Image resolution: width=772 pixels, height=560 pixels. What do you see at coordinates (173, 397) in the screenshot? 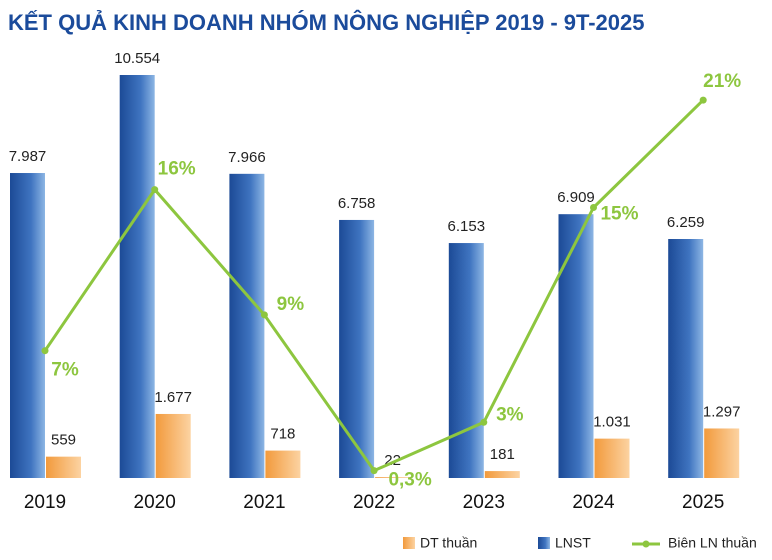
I see `value-label: 1.677` at bounding box center [173, 397].